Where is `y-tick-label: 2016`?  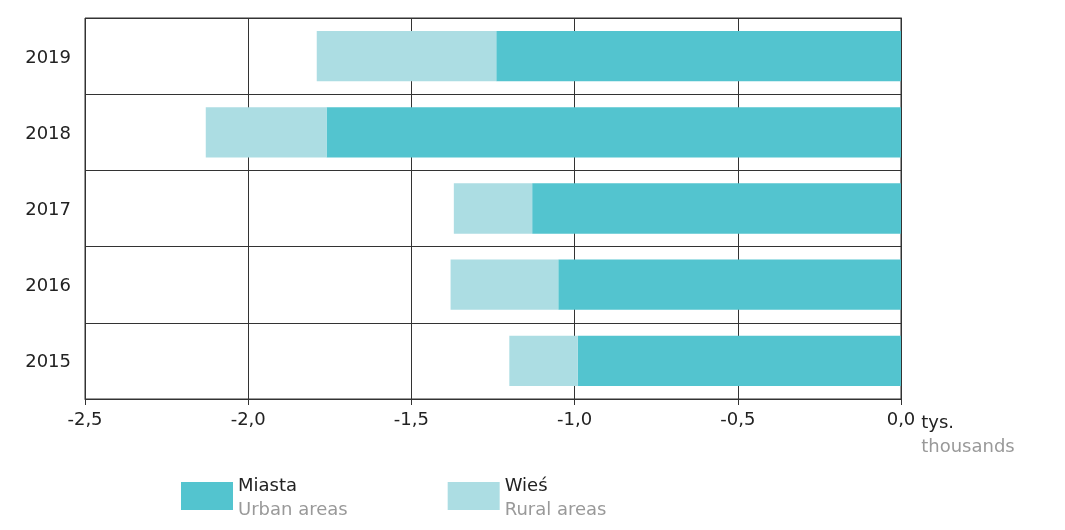 y-tick-label: 2016 is located at coordinates (48, 285).